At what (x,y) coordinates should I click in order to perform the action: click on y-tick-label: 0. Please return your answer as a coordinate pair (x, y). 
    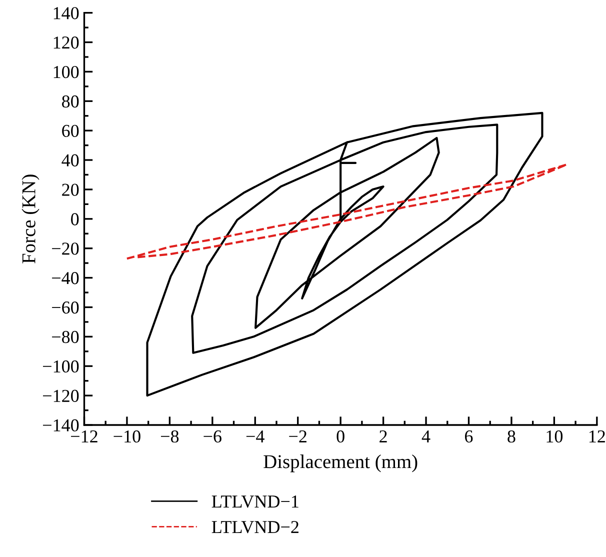
    Looking at the image, I should click on (75, 219).